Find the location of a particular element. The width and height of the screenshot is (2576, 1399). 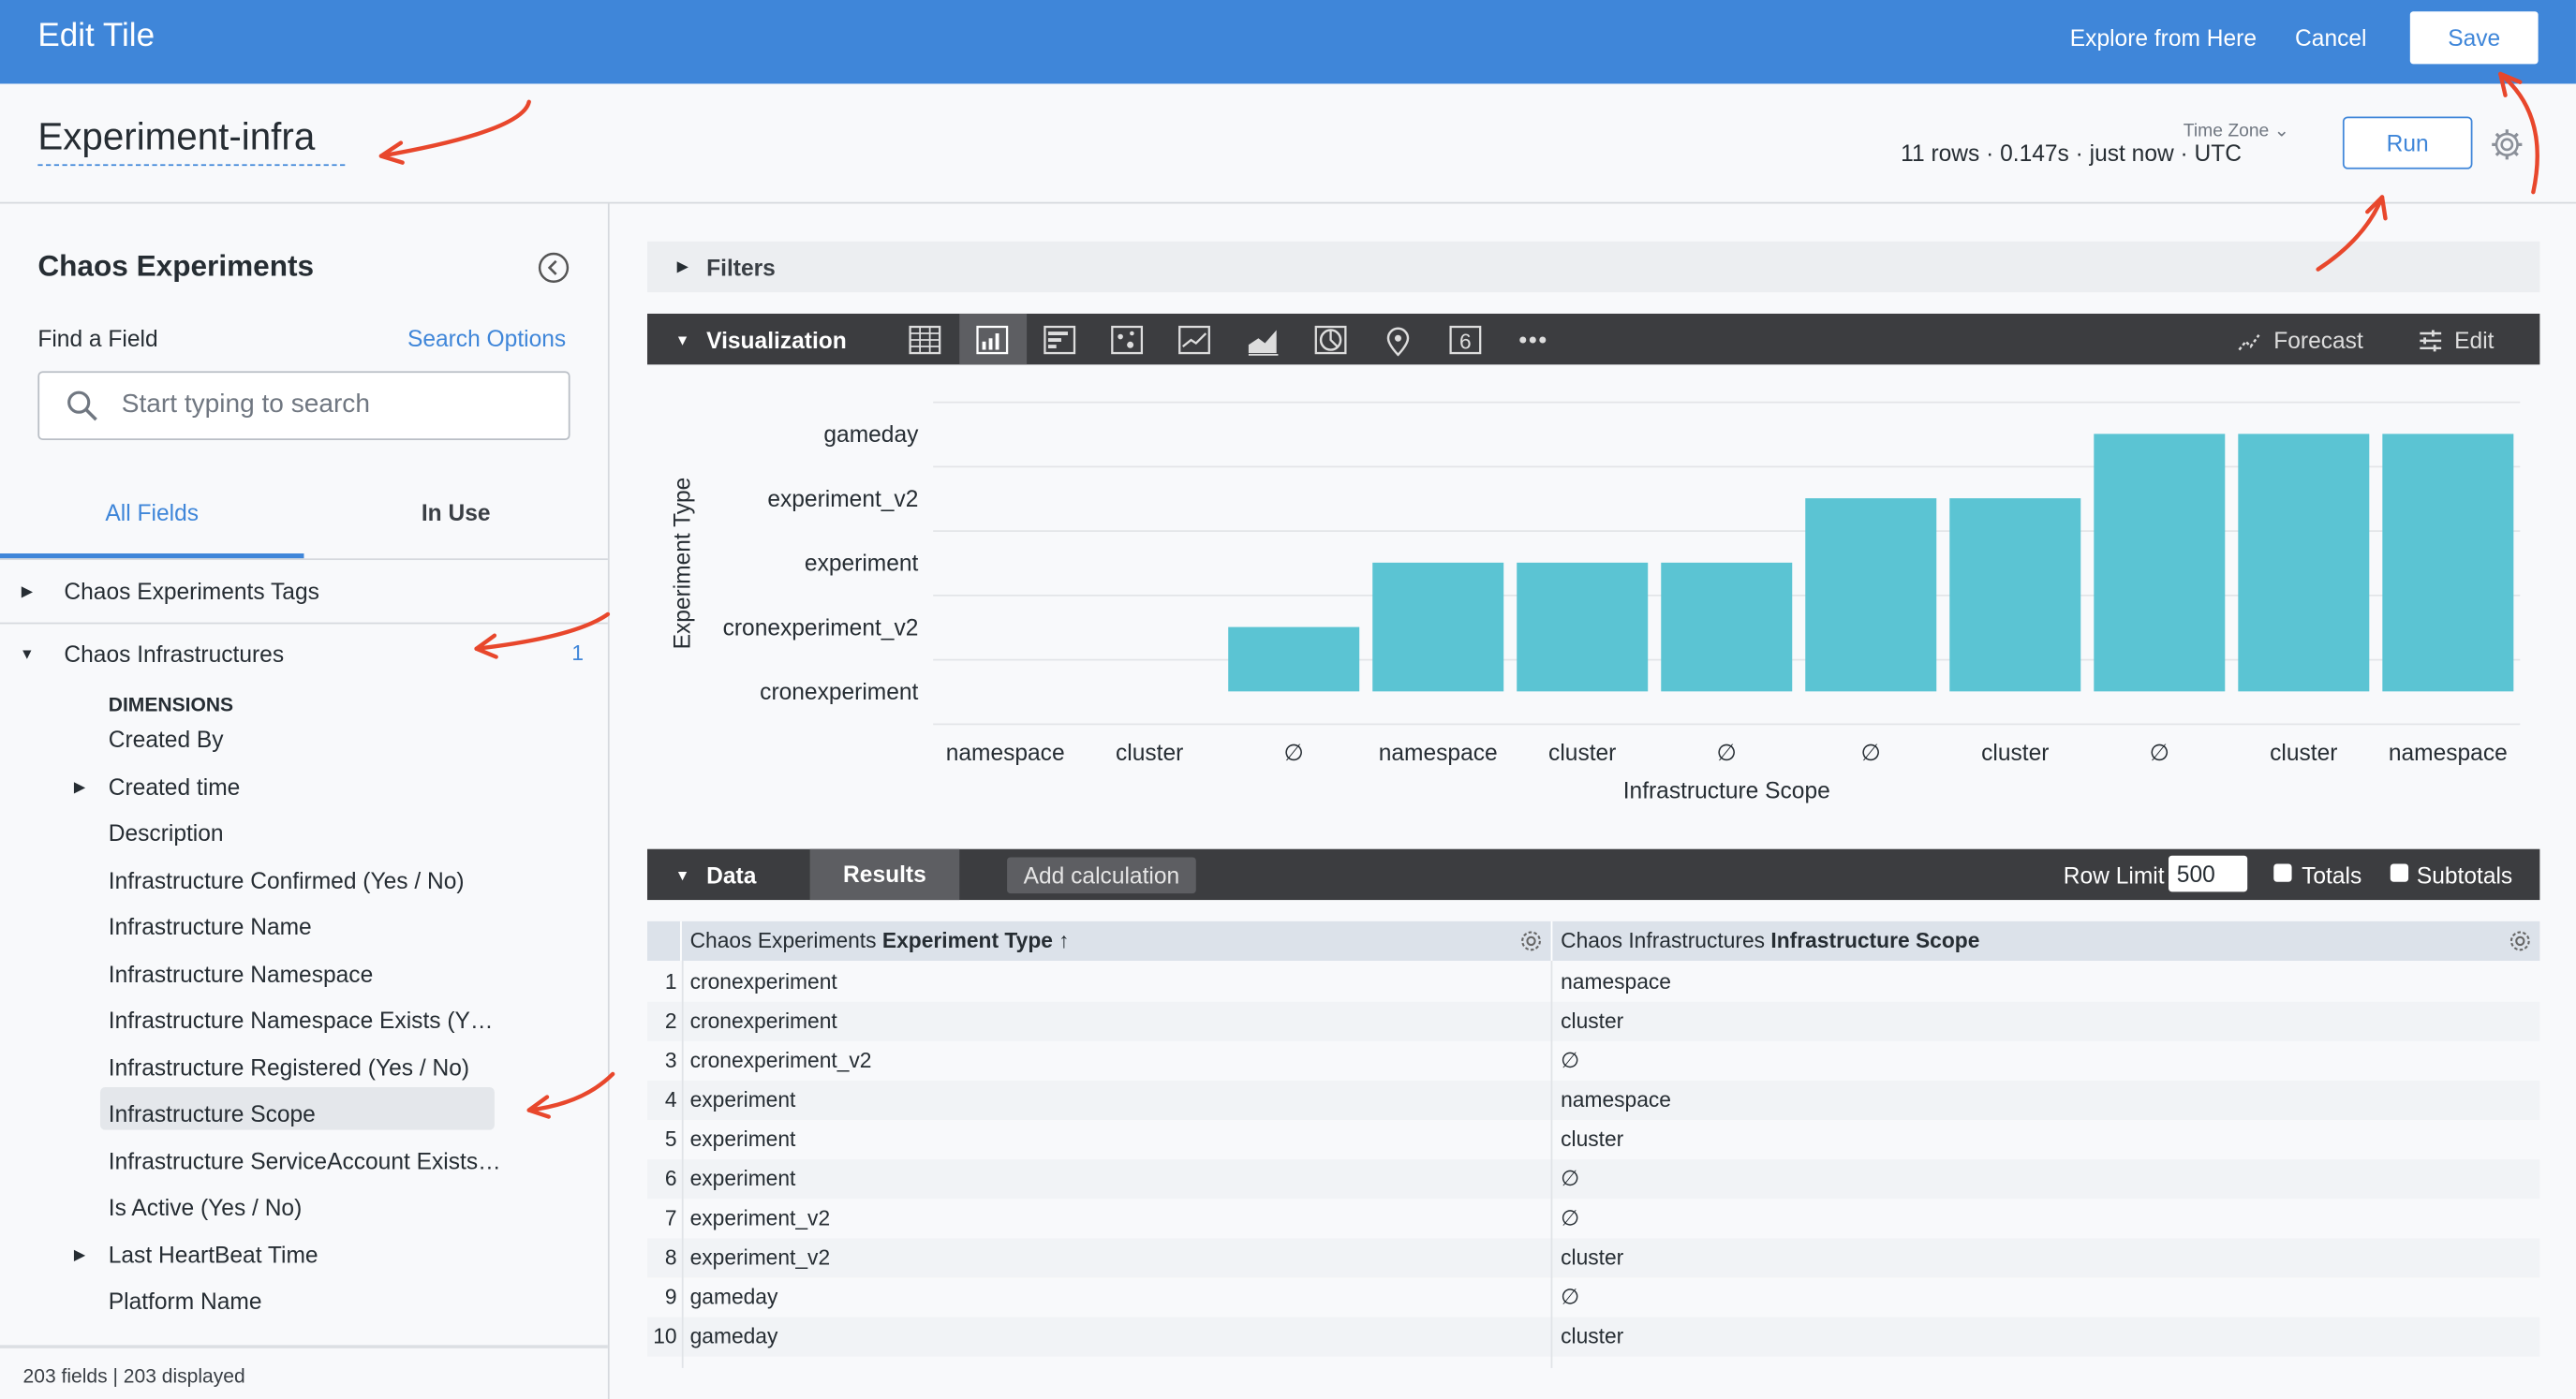

svg-text: 6 is located at coordinates (1465, 342).